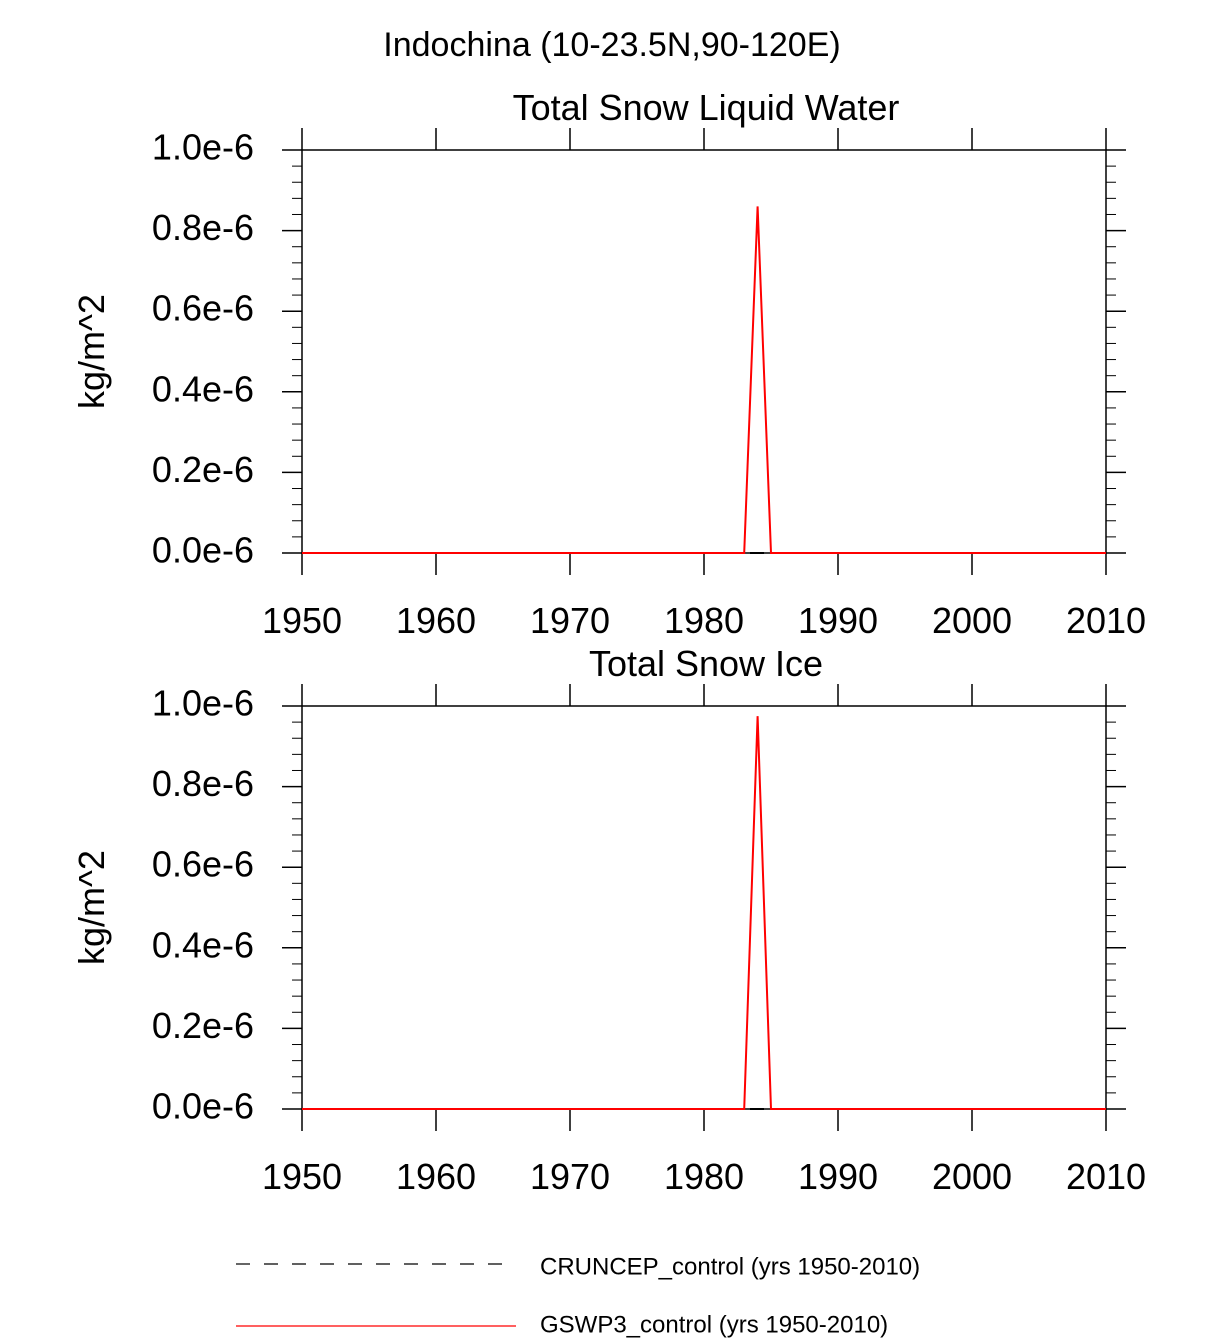 The image size is (1224, 1338). Describe the element at coordinates (714, 1324) in the screenshot. I see `legend-label-gswp3: GSWP3_control (yrs 1950-2010)` at that location.